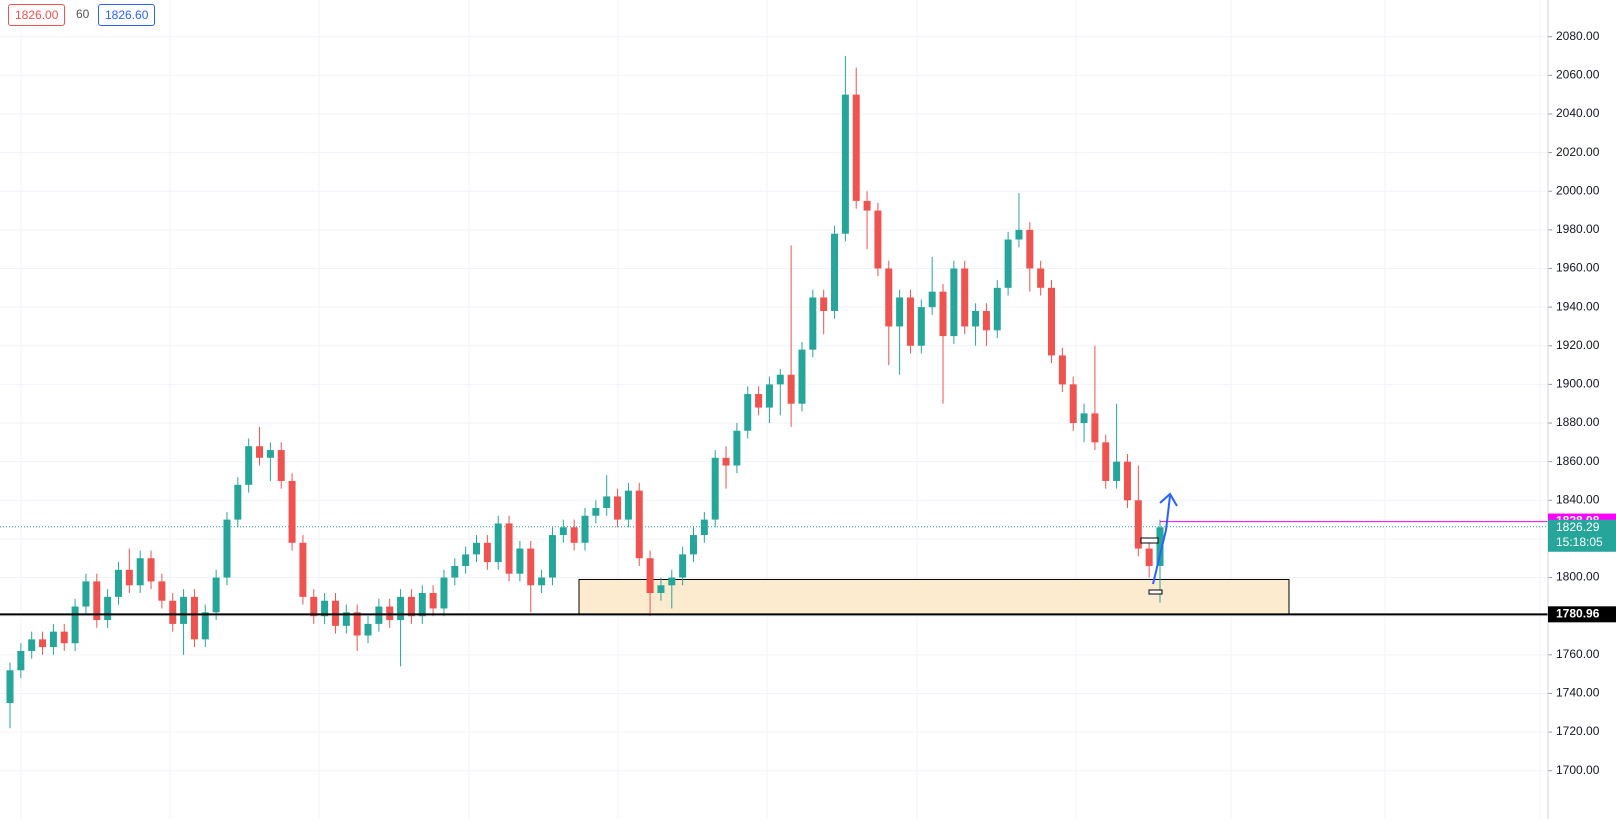 This screenshot has width=1616, height=819. I want to click on y-tick-label: 2060.00, so click(1578, 75).